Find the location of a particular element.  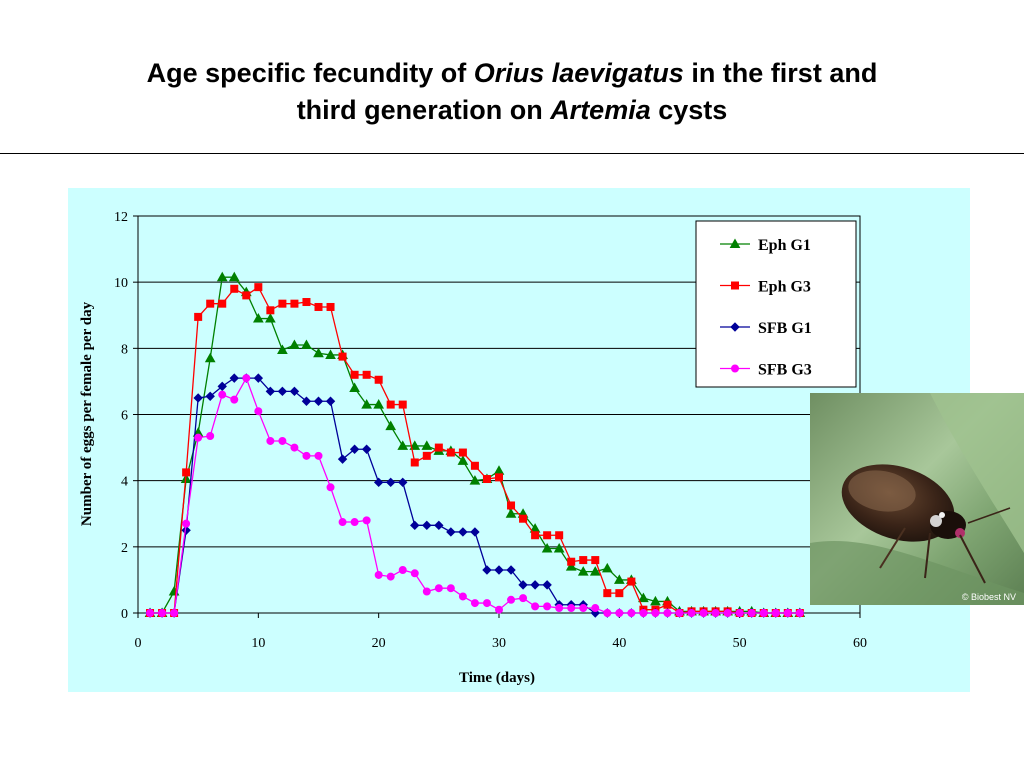

y-tick-label: 0 is located at coordinates (124, 614).